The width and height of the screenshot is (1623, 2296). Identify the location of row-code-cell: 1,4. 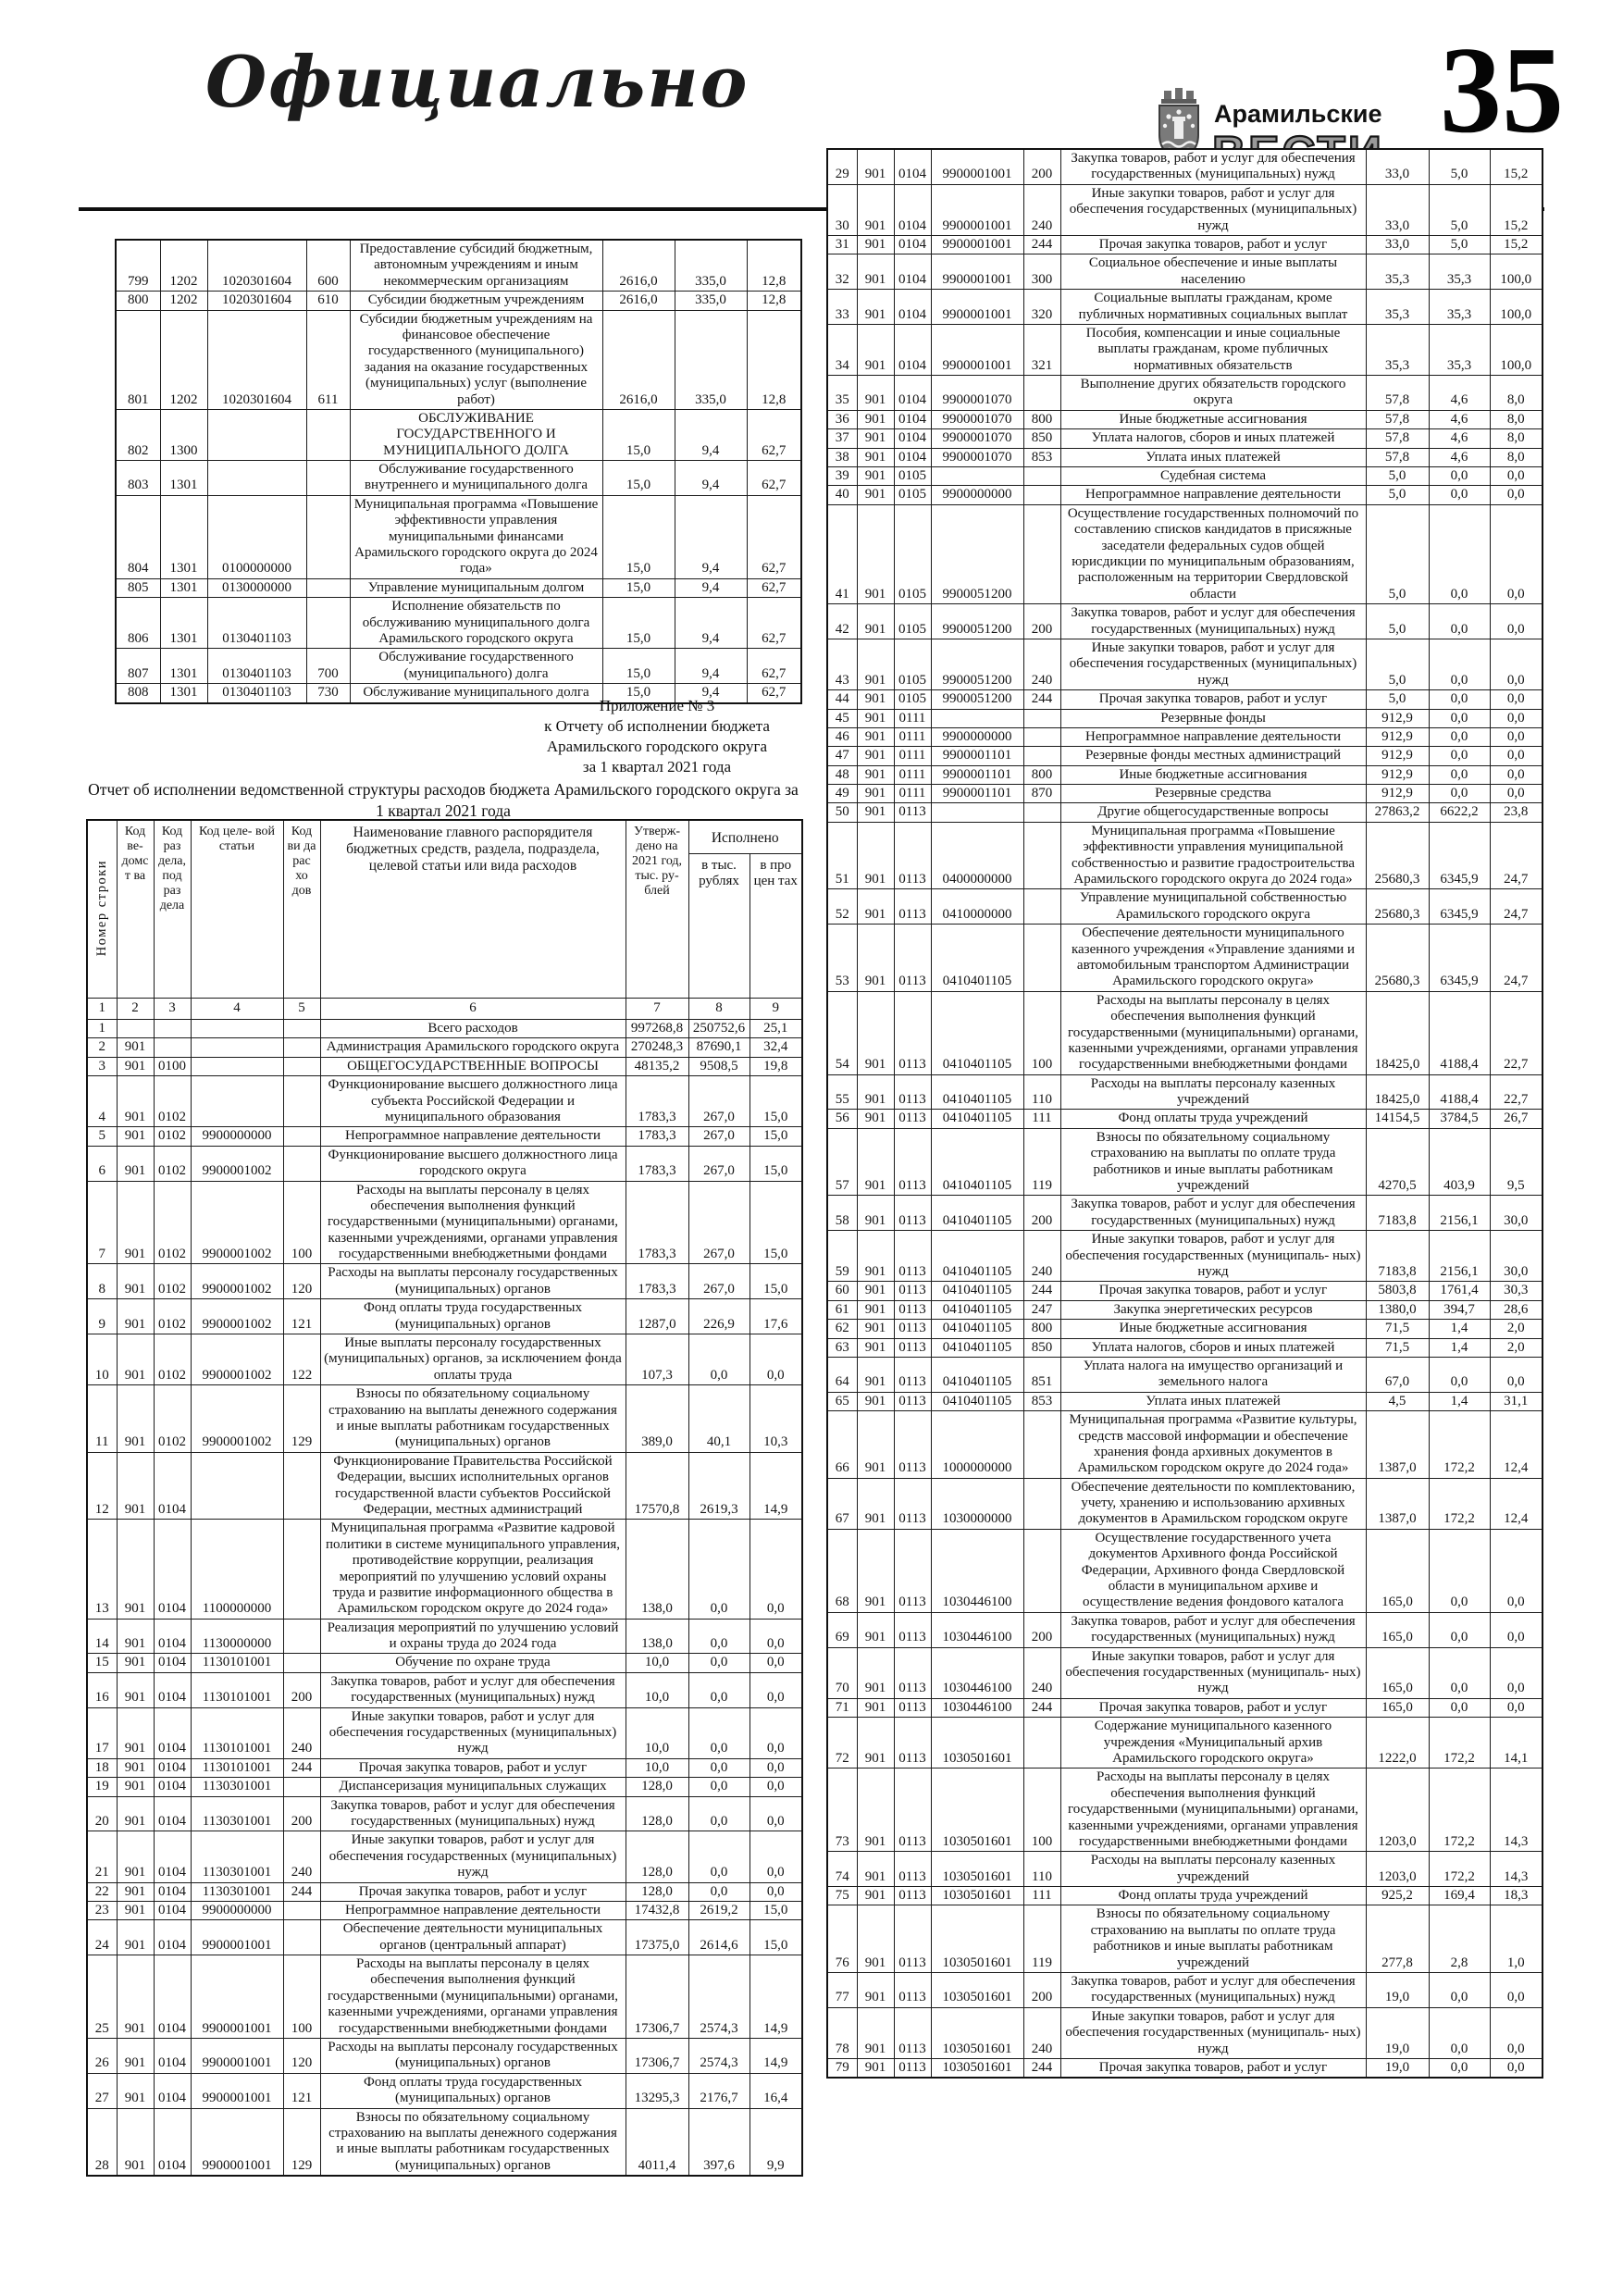
(1459, 1329).